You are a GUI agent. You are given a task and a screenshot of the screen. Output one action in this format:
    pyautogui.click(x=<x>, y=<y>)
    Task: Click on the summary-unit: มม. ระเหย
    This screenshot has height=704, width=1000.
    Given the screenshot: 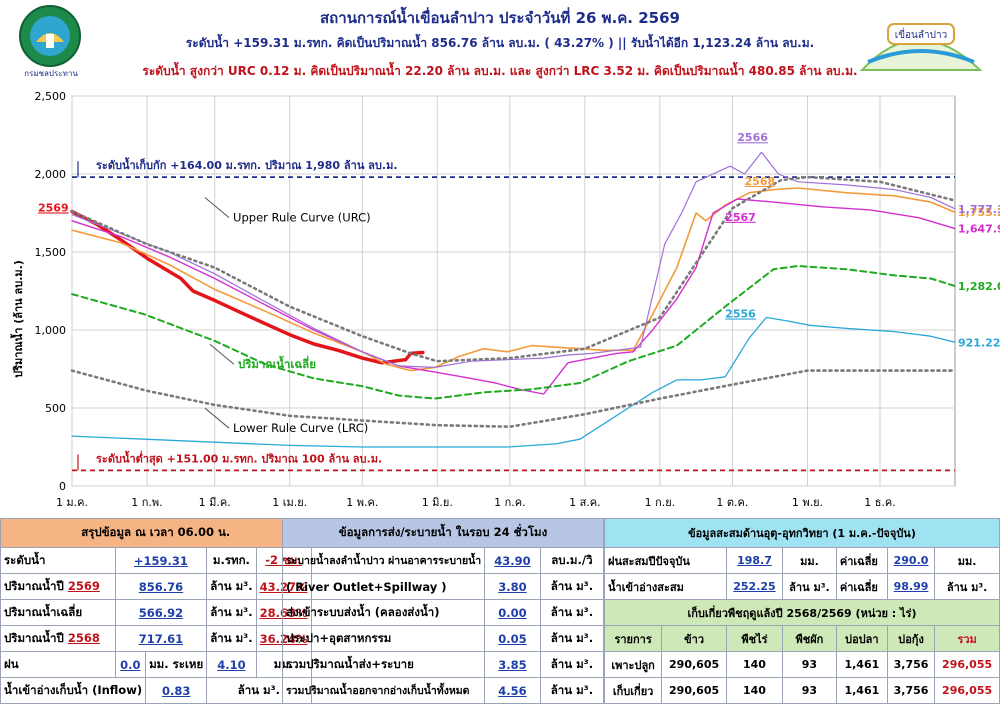 What is the action you would take?
    pyautogui.click(x=176, y=665)
    